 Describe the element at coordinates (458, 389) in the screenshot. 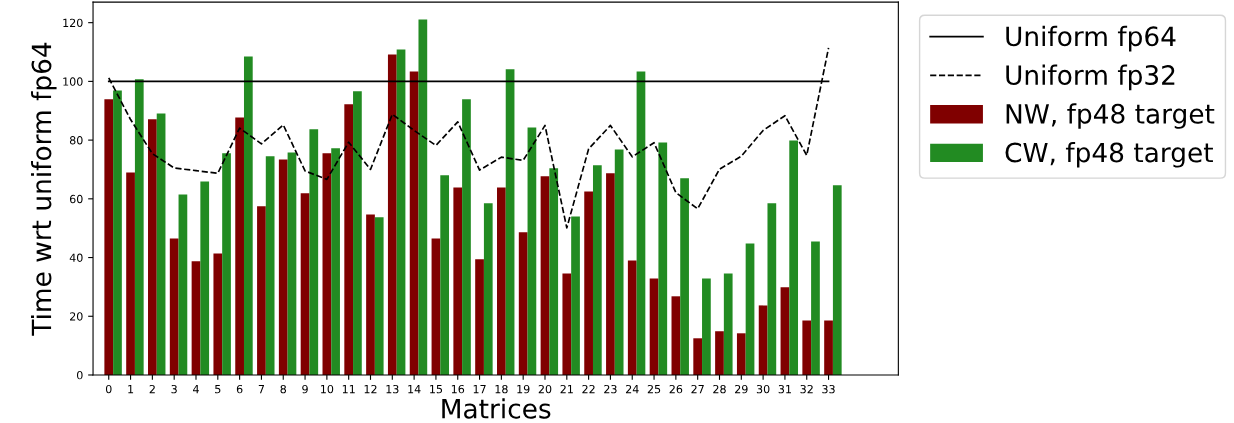

I see `x-tick-label: 16` at that location.